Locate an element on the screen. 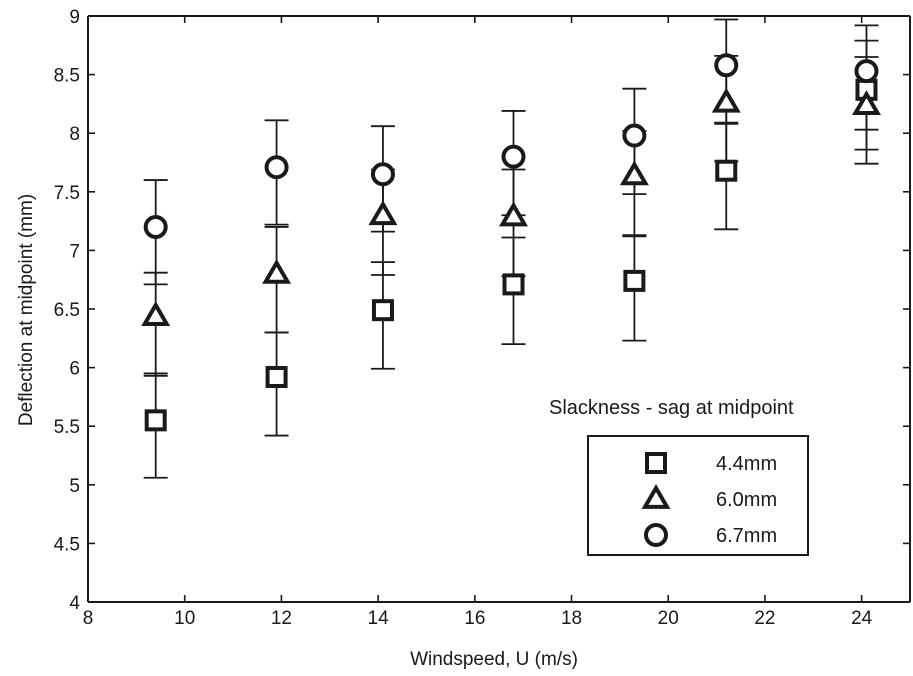  legend-box is located at coordinates (698, 495).